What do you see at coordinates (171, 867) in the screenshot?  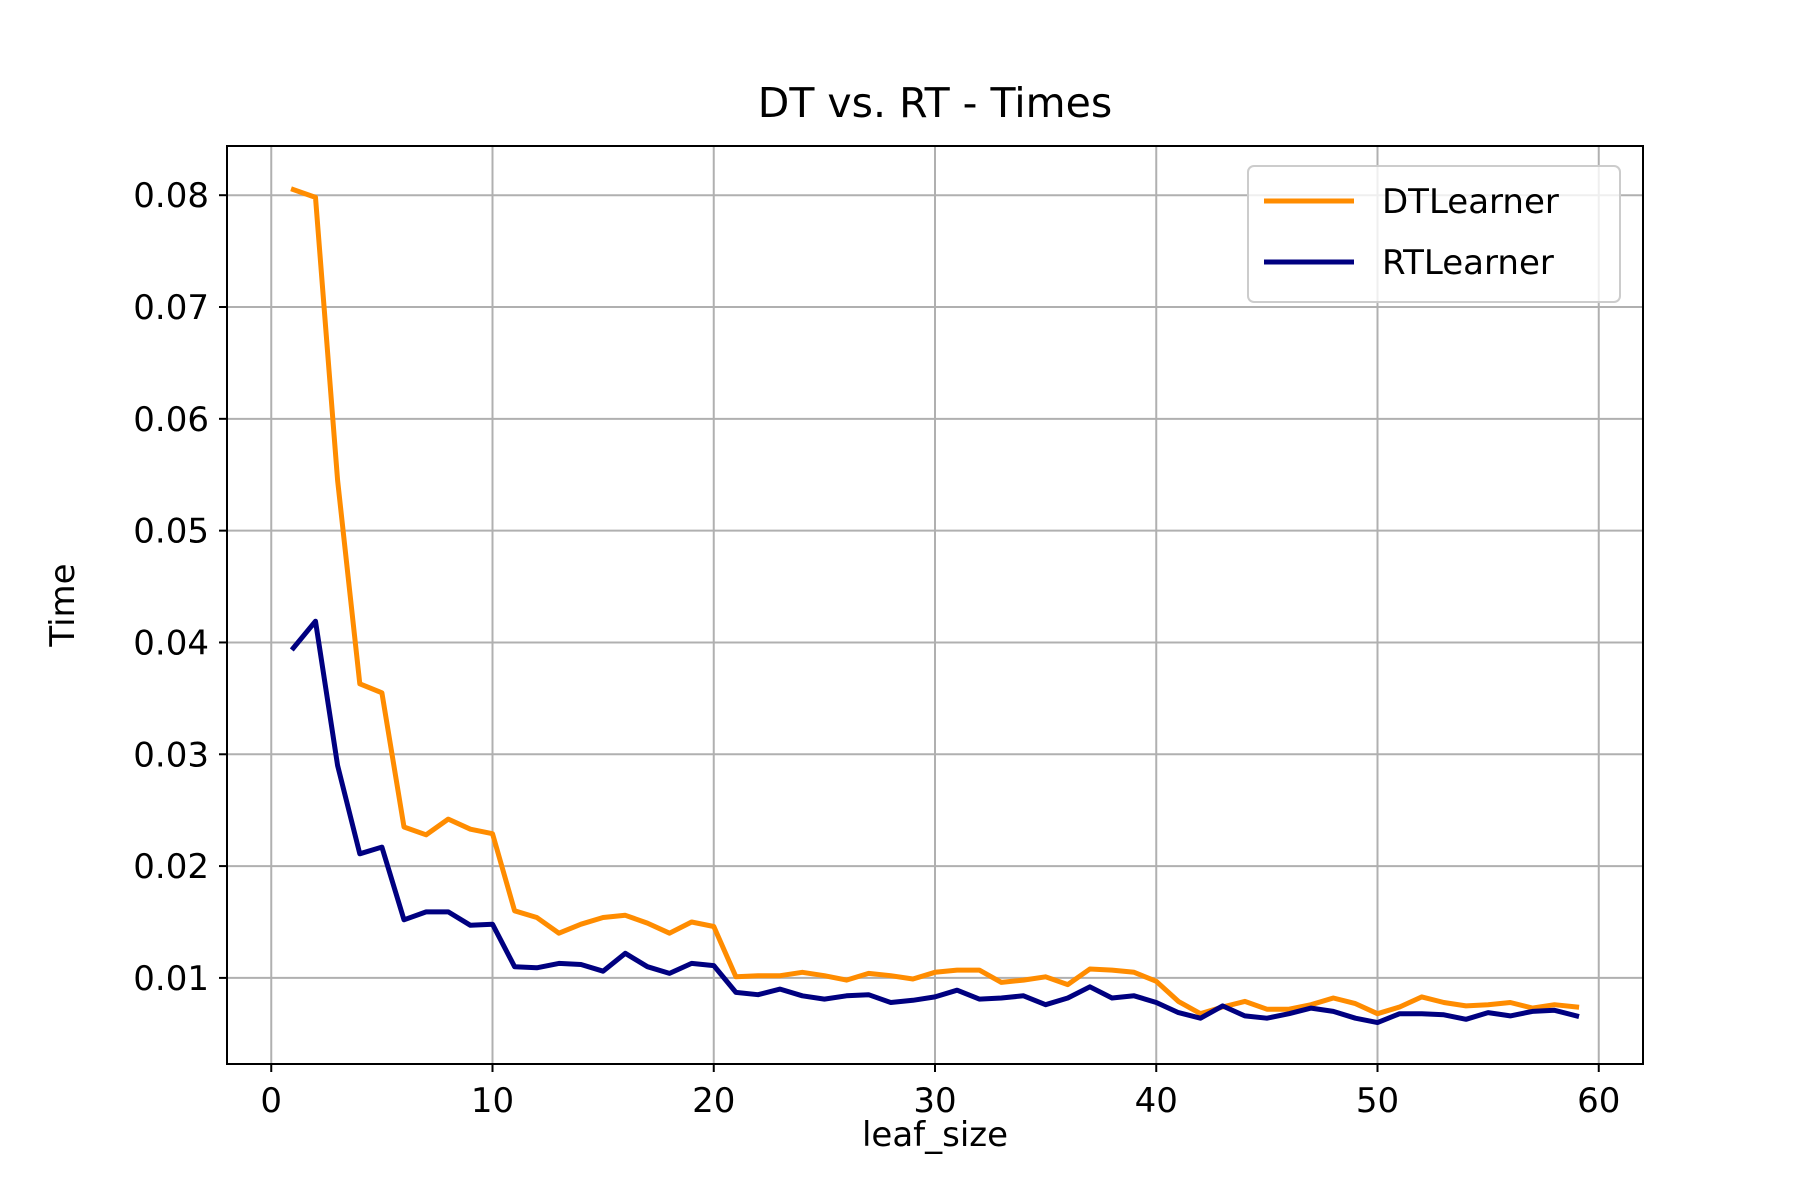 I see `y-tick-label: 0.02` at bounding box center [171, 867].